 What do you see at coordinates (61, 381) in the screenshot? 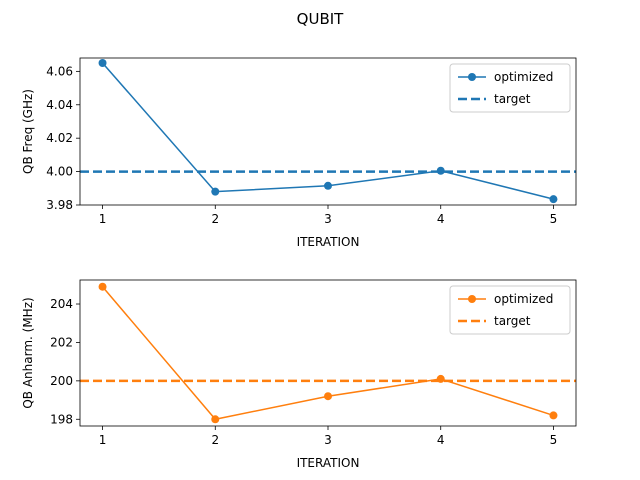
I see `anharm-y-tick-label: 200` at bounding box center [61, 381].